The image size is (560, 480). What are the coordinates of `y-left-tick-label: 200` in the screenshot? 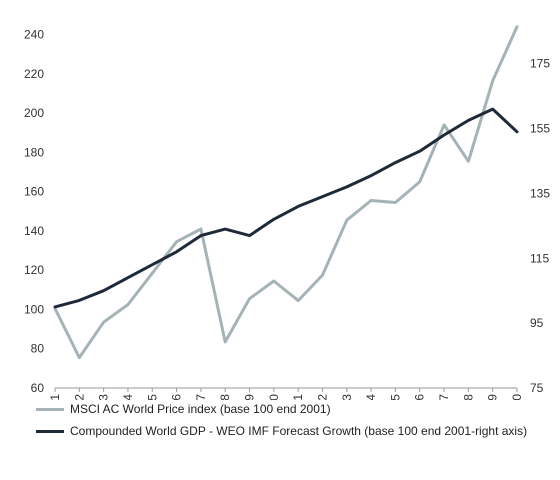 It's located at (34, 113).